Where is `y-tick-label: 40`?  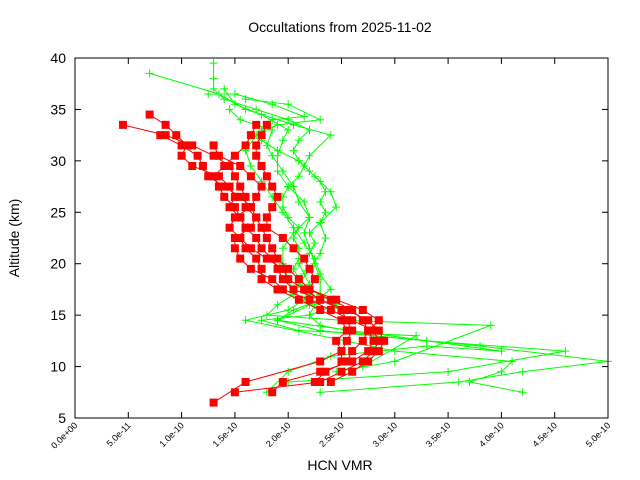 y-tick-label: 40 is located at coordinates (58, 58).